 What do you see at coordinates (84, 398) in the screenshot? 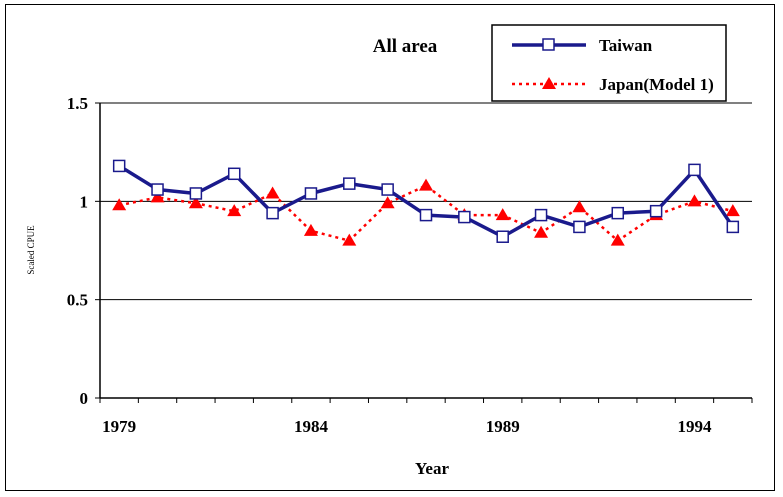
I see `y-tick-label: 0` at bounding box center [84, 398].